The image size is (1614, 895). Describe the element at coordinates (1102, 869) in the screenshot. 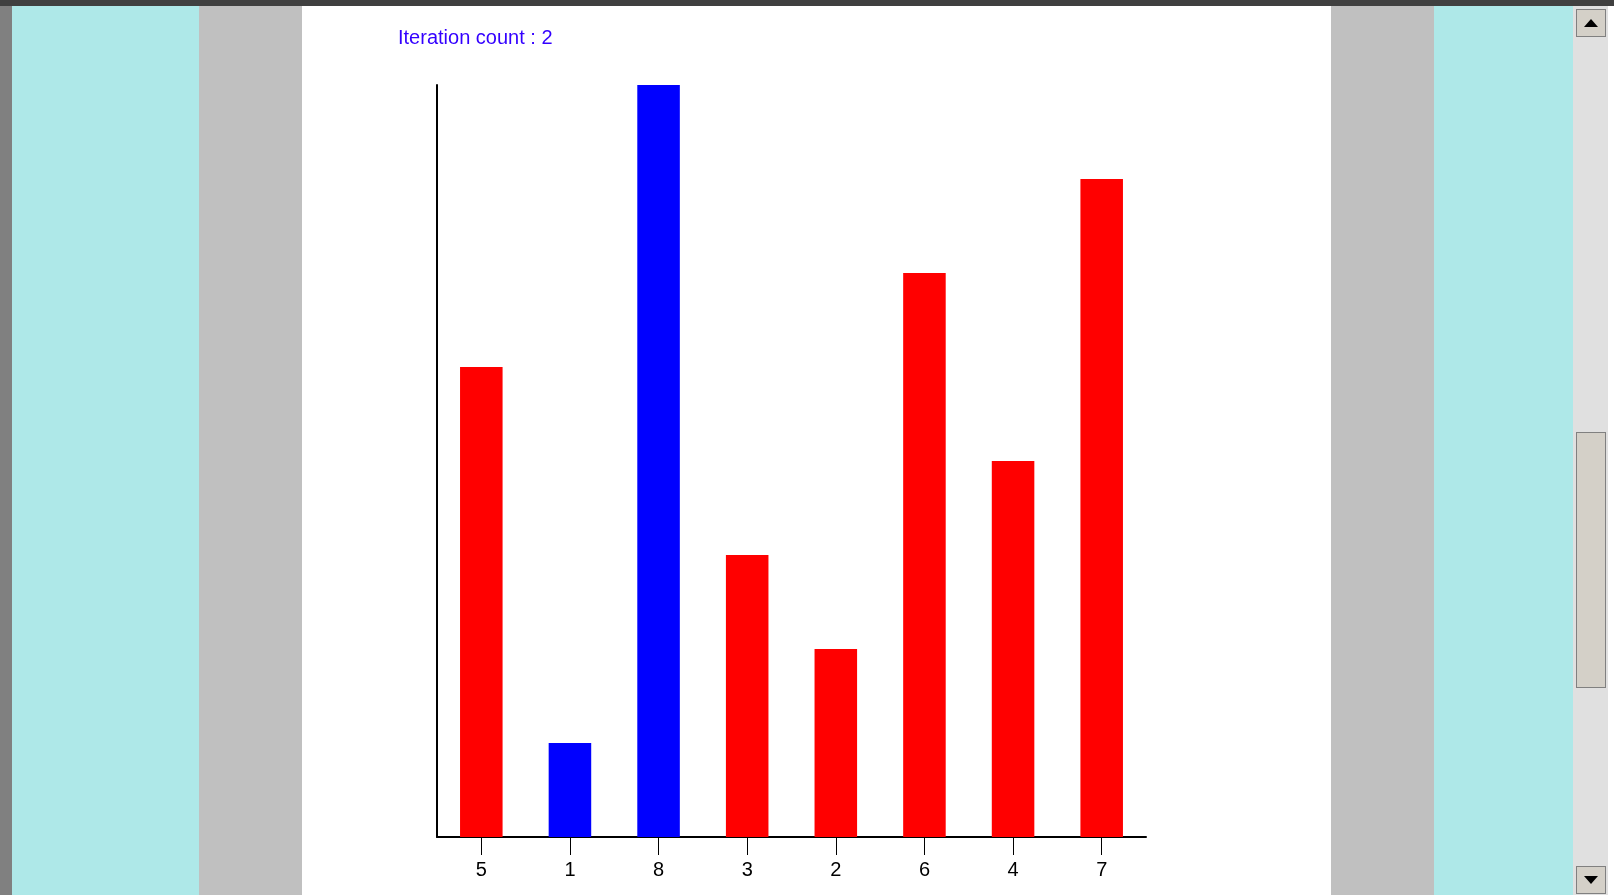

I see `x-tick-label: 7` at that location.